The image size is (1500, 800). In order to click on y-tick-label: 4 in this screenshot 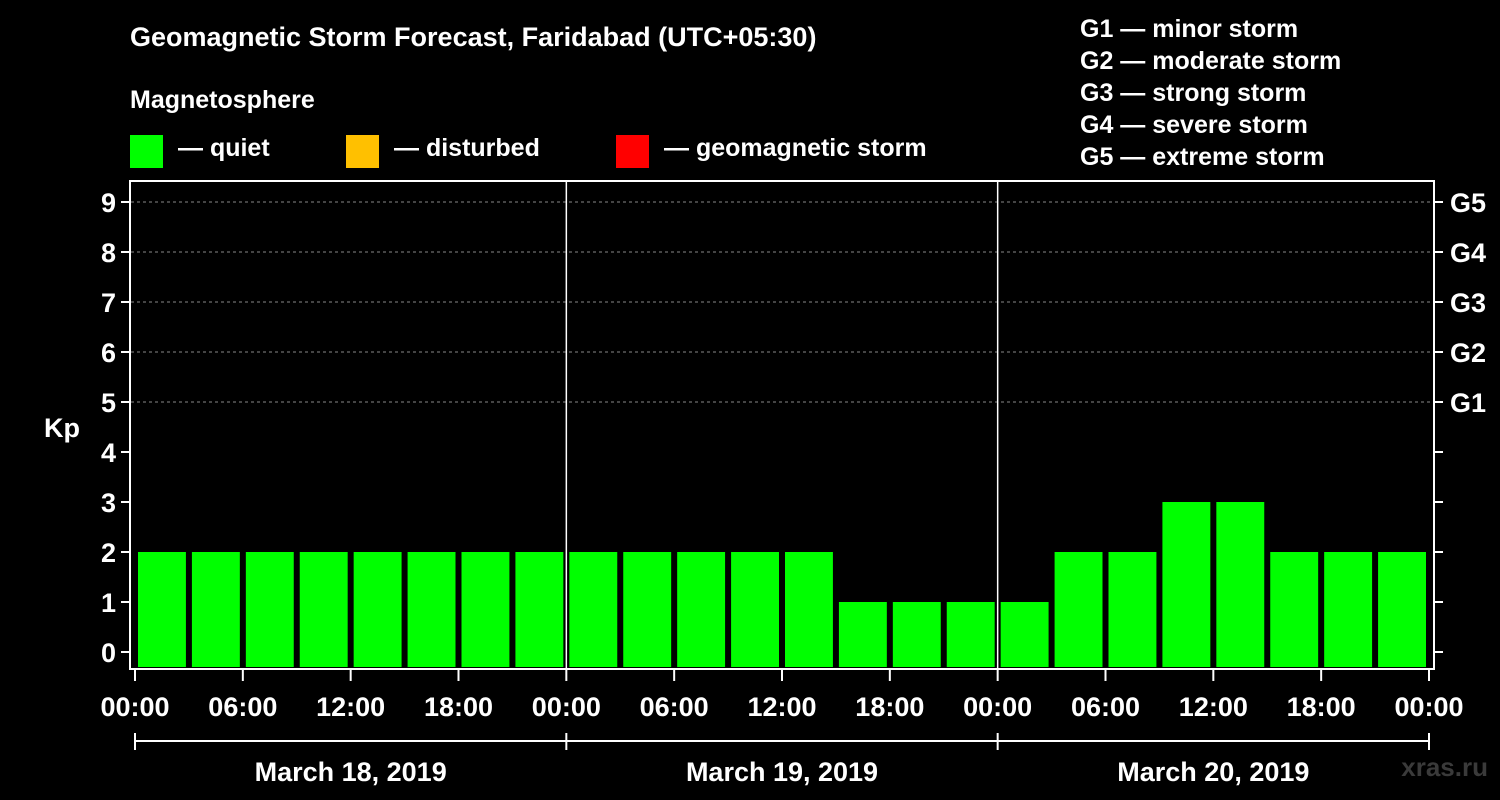, I will do `click(108, 453)`.